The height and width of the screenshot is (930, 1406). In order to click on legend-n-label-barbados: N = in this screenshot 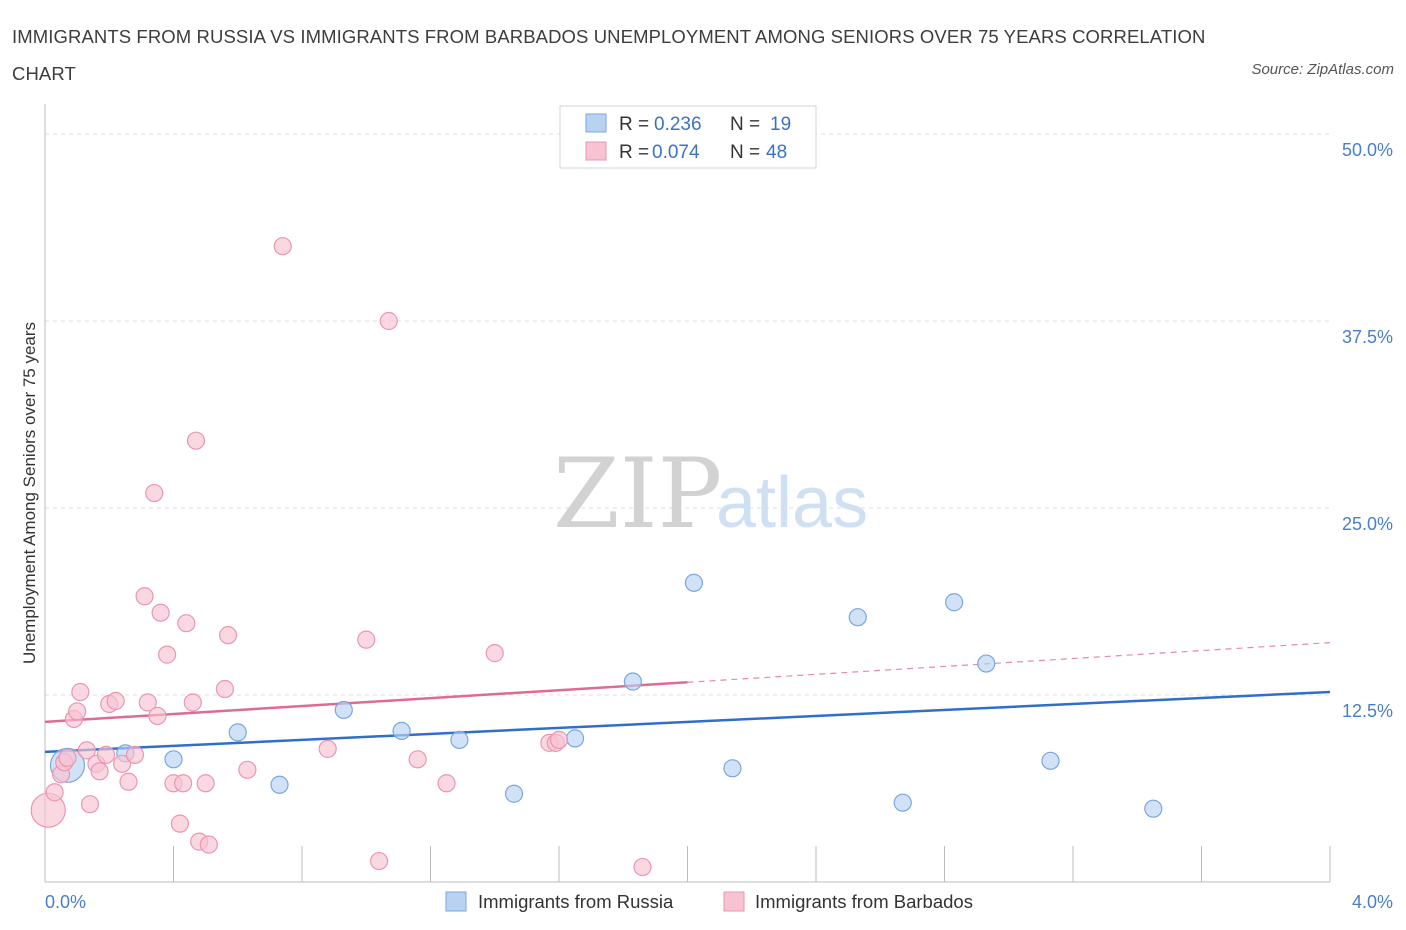, I will do `click(745, 152)`.